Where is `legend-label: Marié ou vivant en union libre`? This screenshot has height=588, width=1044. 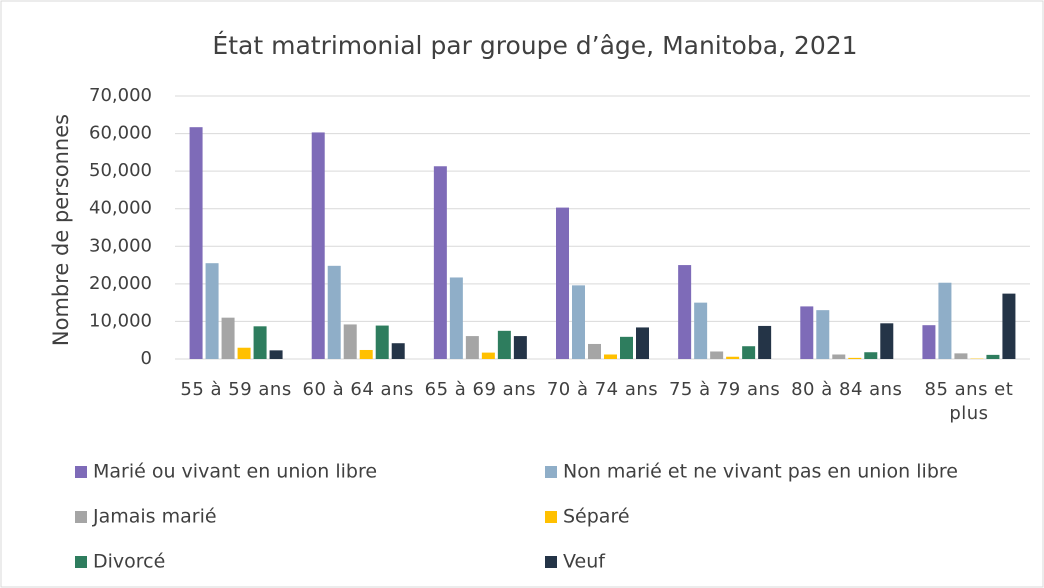
legend-label: Marié ou vivant en union libre is located at coordinates (235, 472).